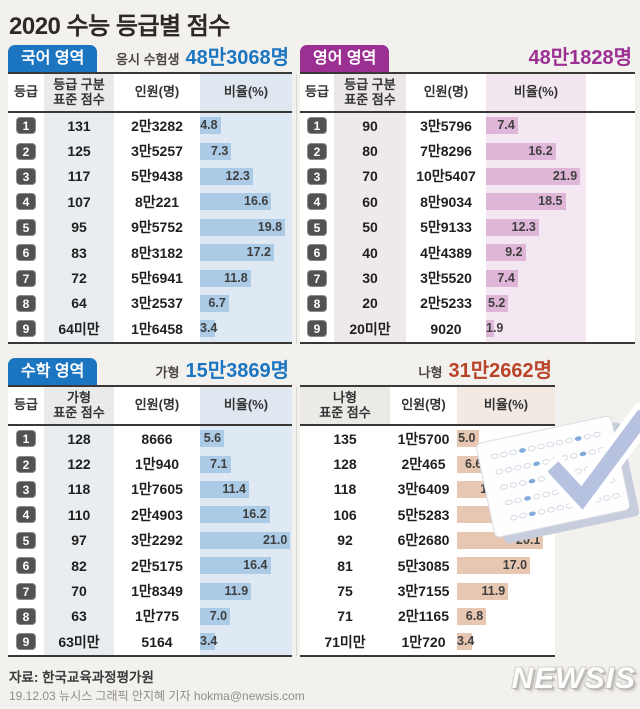  What do you see at coordinates (246, 227) in the screenshot?
I see `ratio-cell: 19.8` at bounding box center [246, 227].